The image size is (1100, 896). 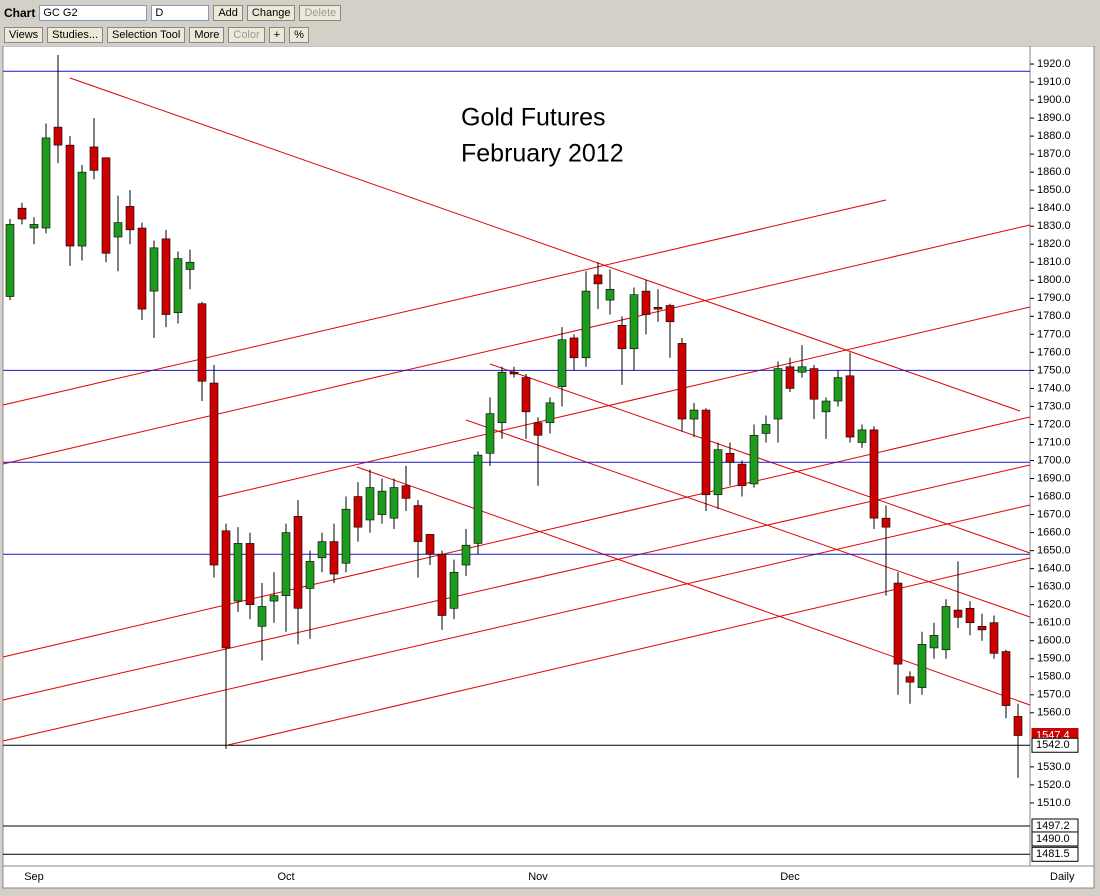 I want to click on y-tick-label: 1830.0, so click(x=1054, y=226).